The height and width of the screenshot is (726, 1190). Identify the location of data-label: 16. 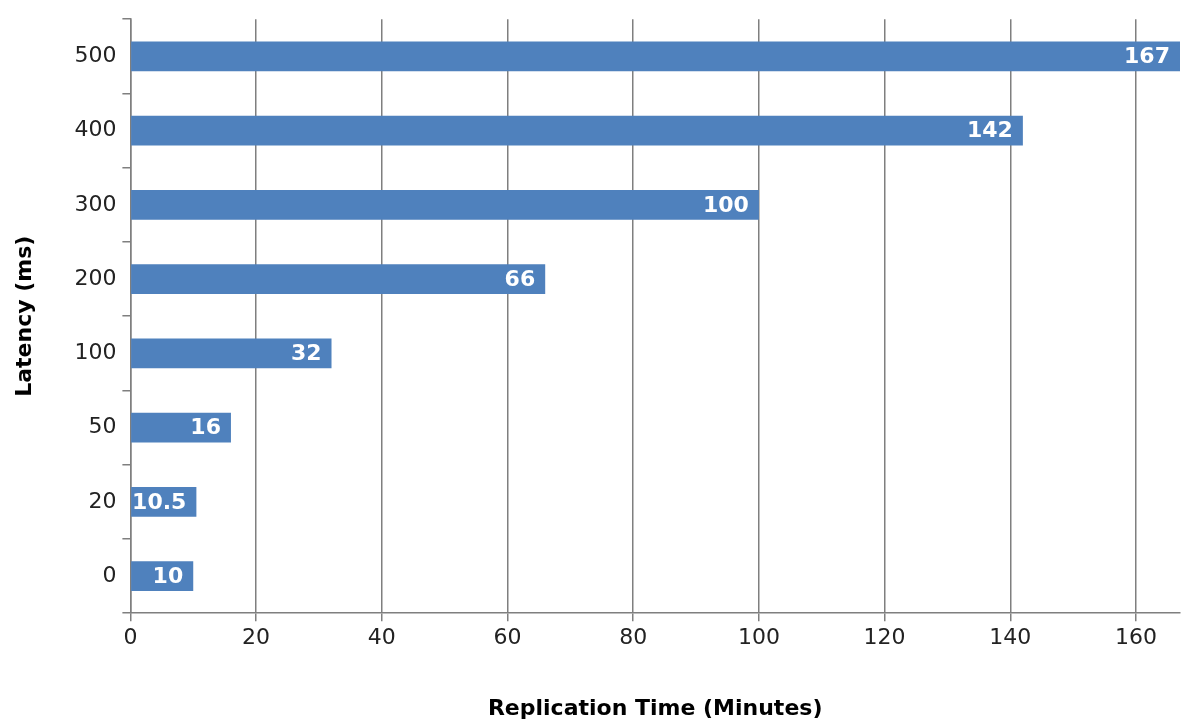
(205, 427).